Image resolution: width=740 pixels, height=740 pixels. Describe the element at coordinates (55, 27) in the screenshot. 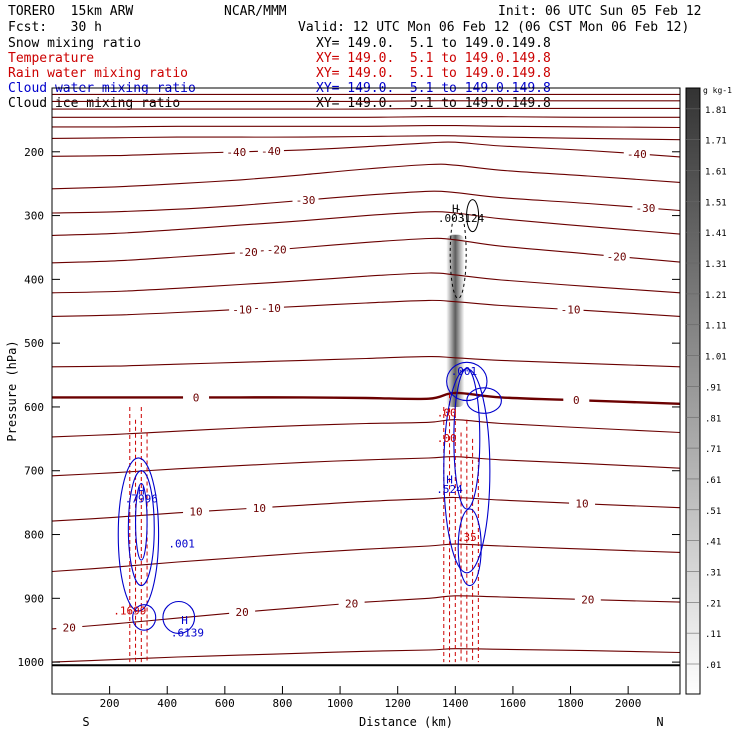

I see `forecast-hour: Fcst: 30 h` at that location.